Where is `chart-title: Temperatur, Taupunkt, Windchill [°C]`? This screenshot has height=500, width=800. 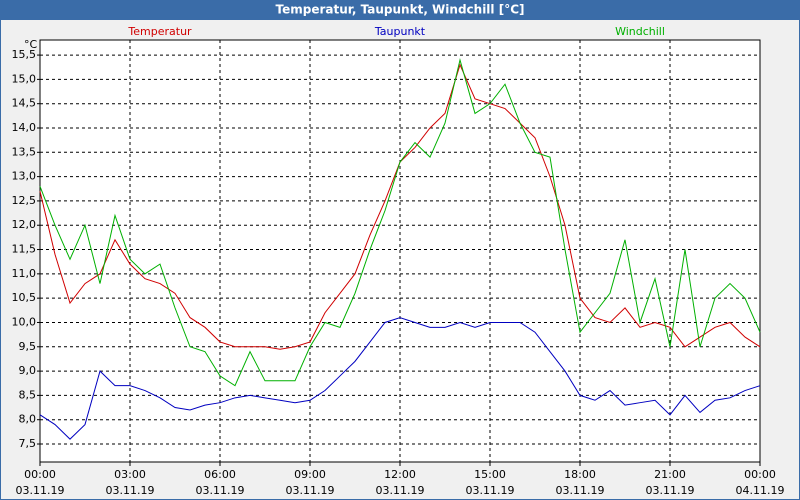
chart-title: Temperatur, Taupunkt, Windchill [°C] is located at coordinates (400, 10).